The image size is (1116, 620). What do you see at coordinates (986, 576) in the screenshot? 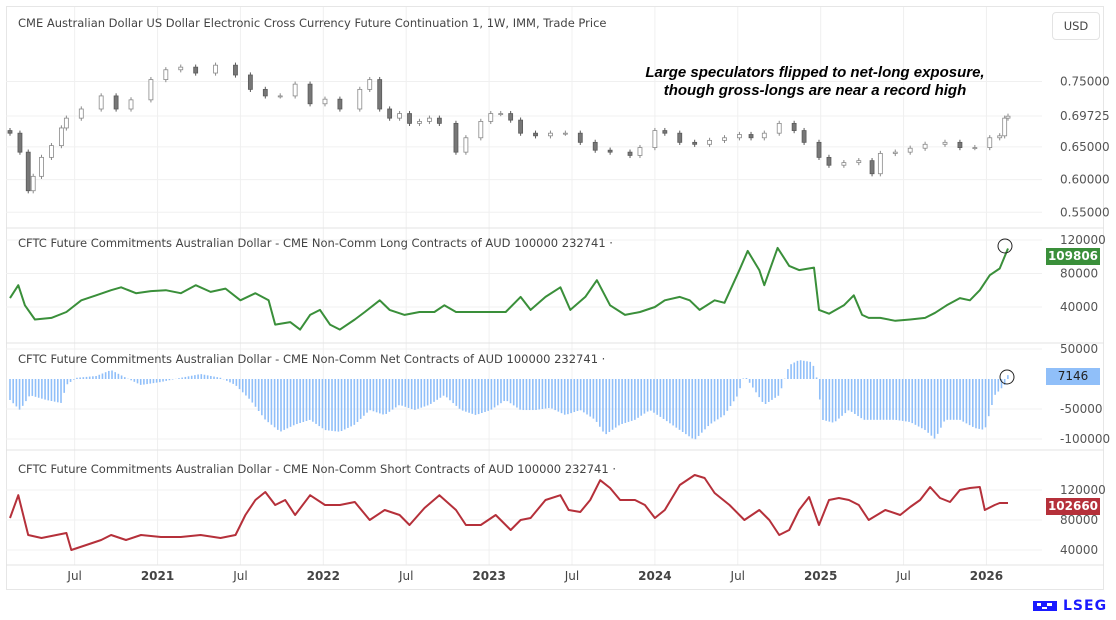
I see `time-axis-label: 2026` at bounding box center [986, 576].